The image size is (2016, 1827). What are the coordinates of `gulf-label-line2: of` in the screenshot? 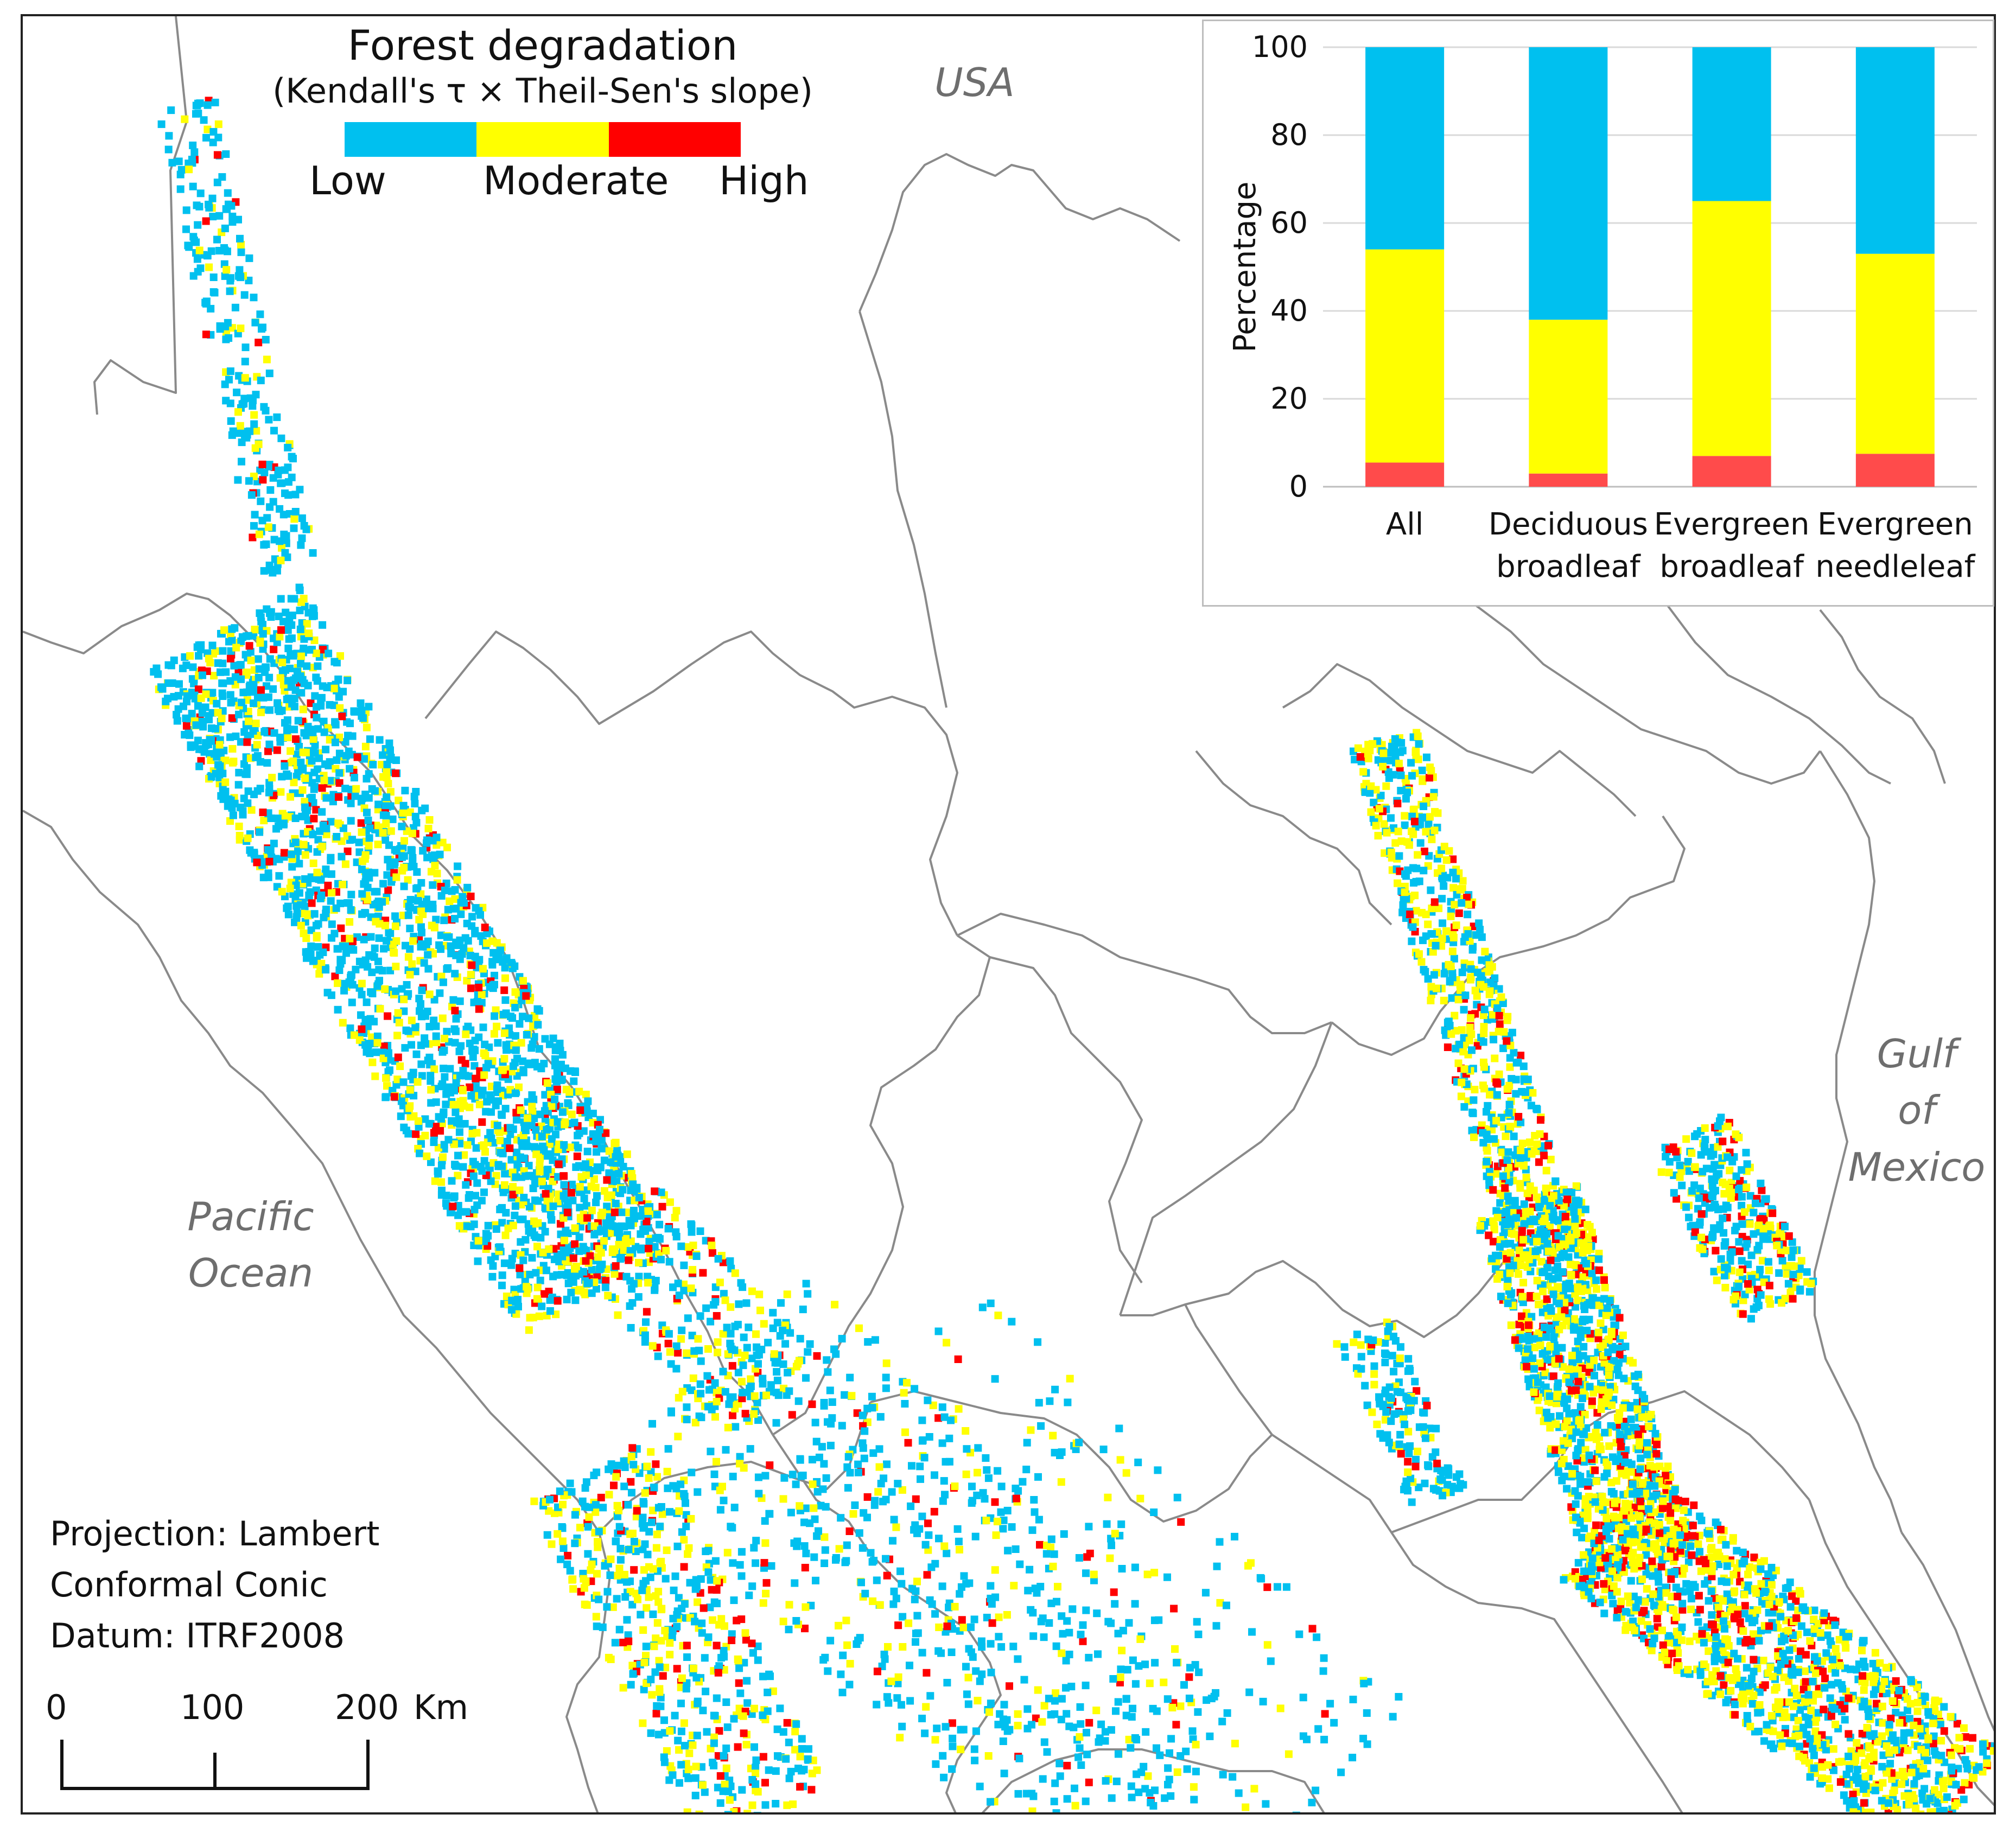 It's located at (1917, 1110).